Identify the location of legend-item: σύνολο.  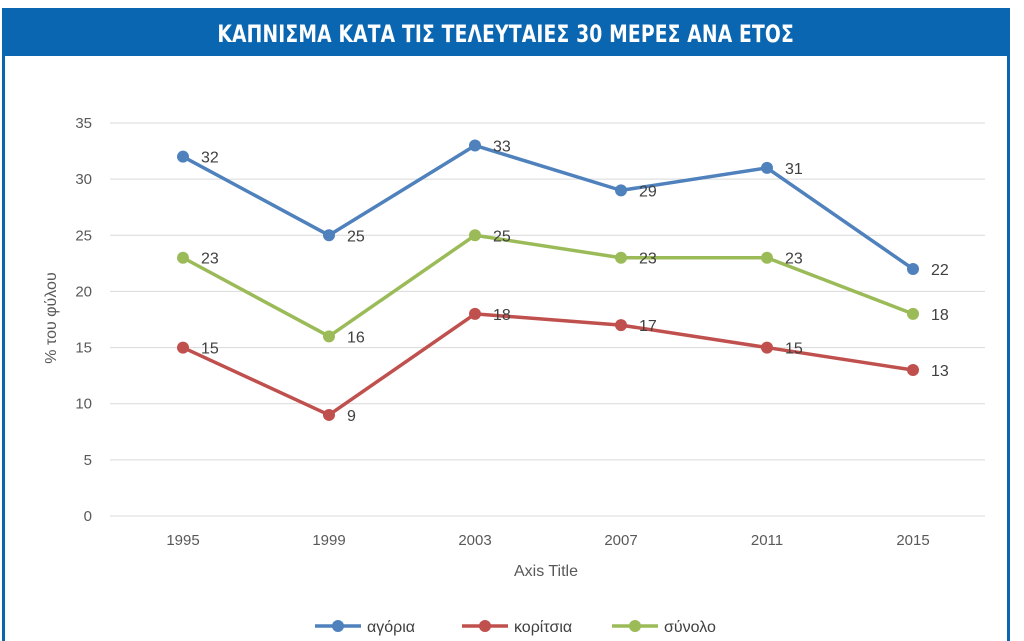
(664, 627).